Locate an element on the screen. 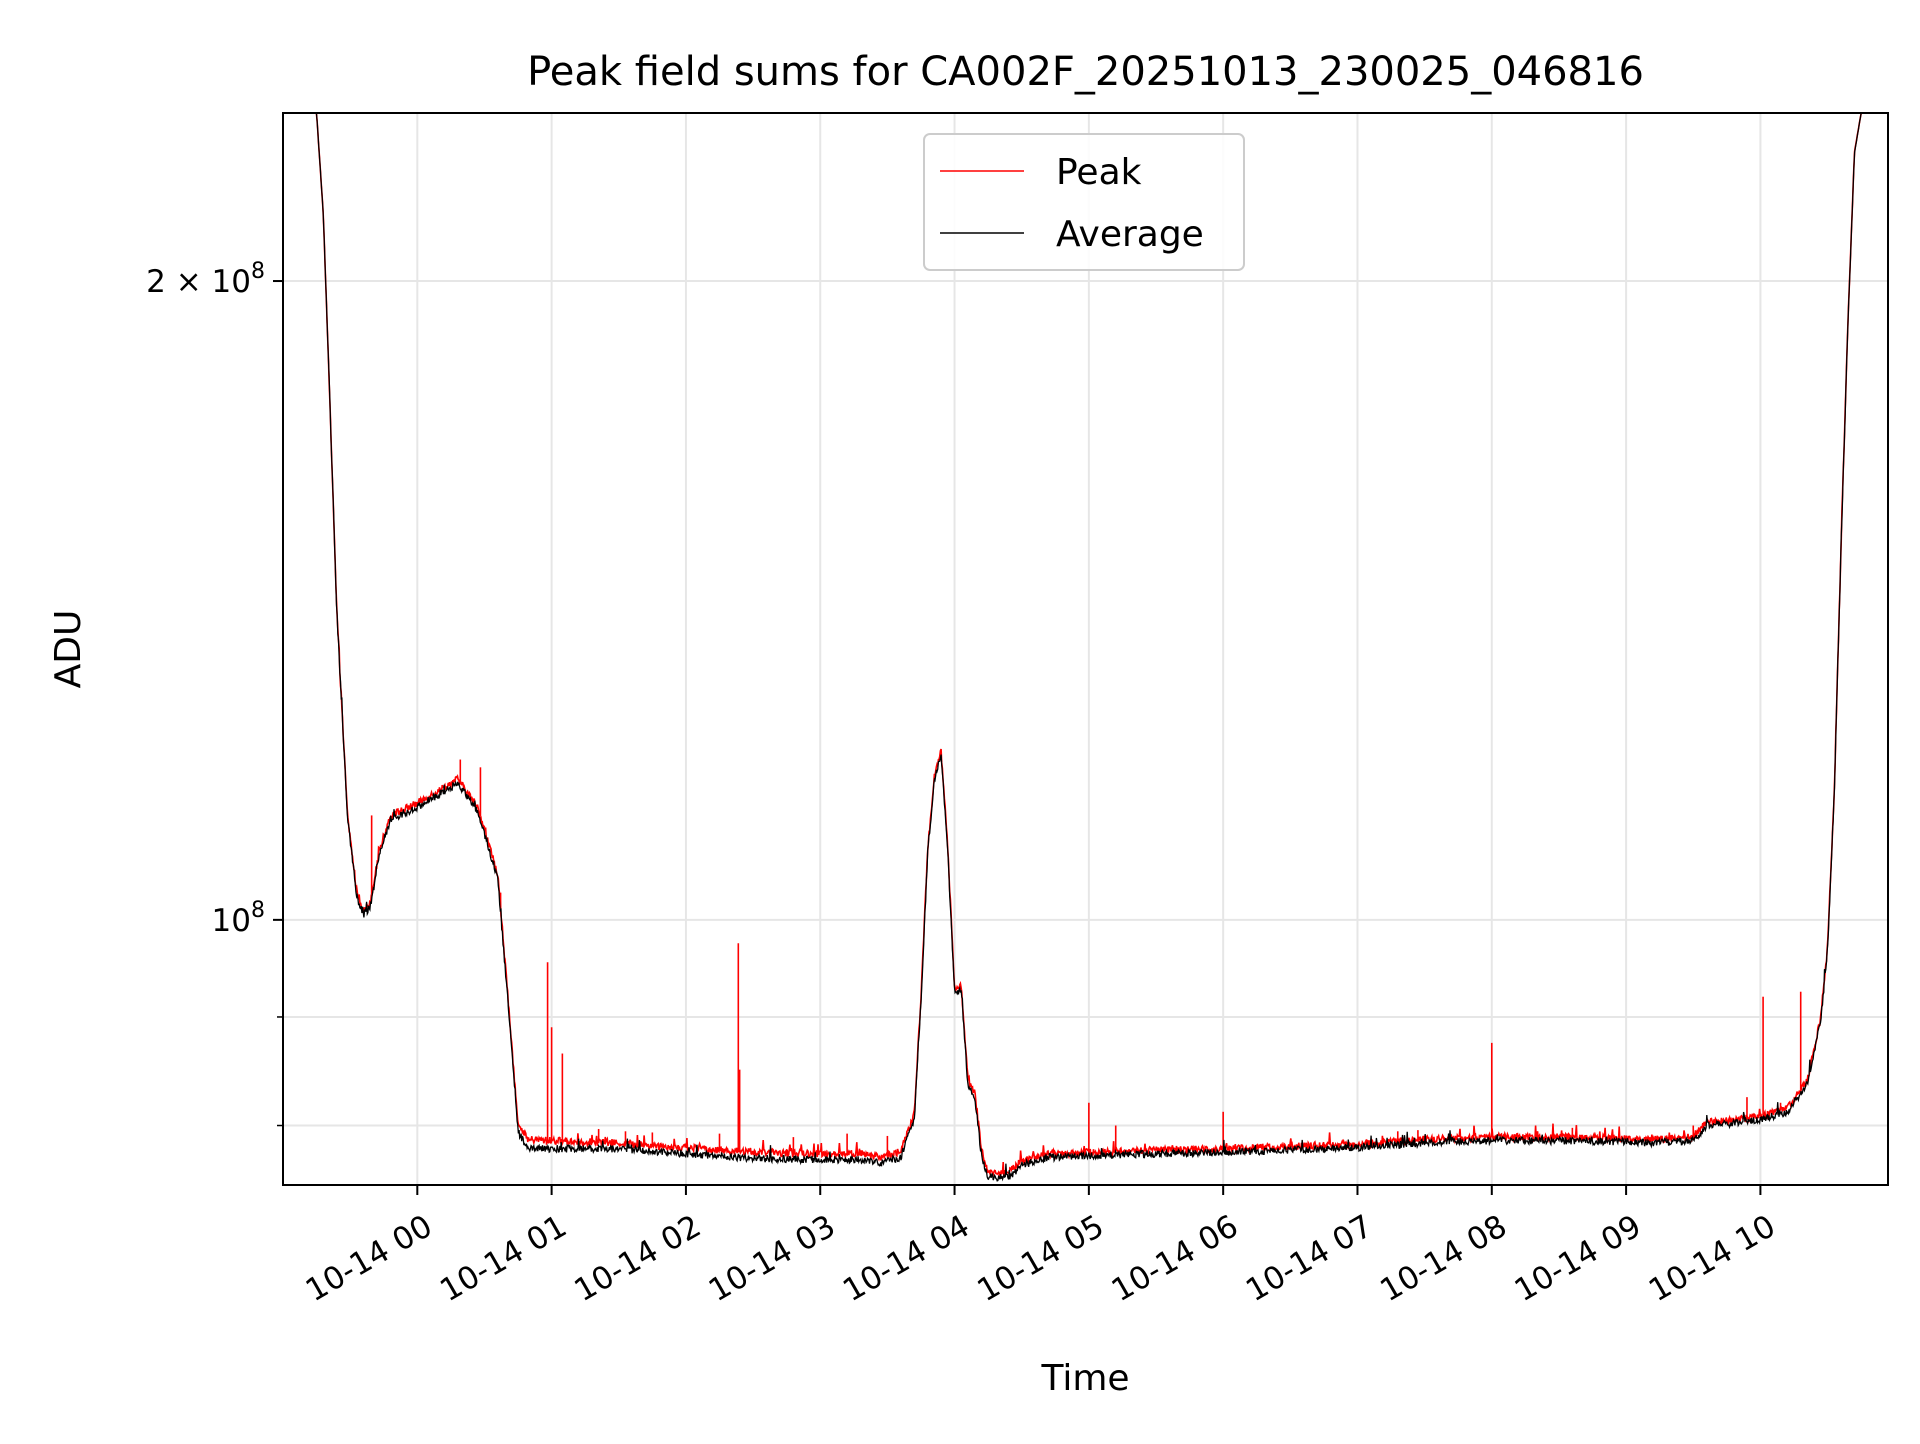  legend-box is located at coordinates (1084, 202).